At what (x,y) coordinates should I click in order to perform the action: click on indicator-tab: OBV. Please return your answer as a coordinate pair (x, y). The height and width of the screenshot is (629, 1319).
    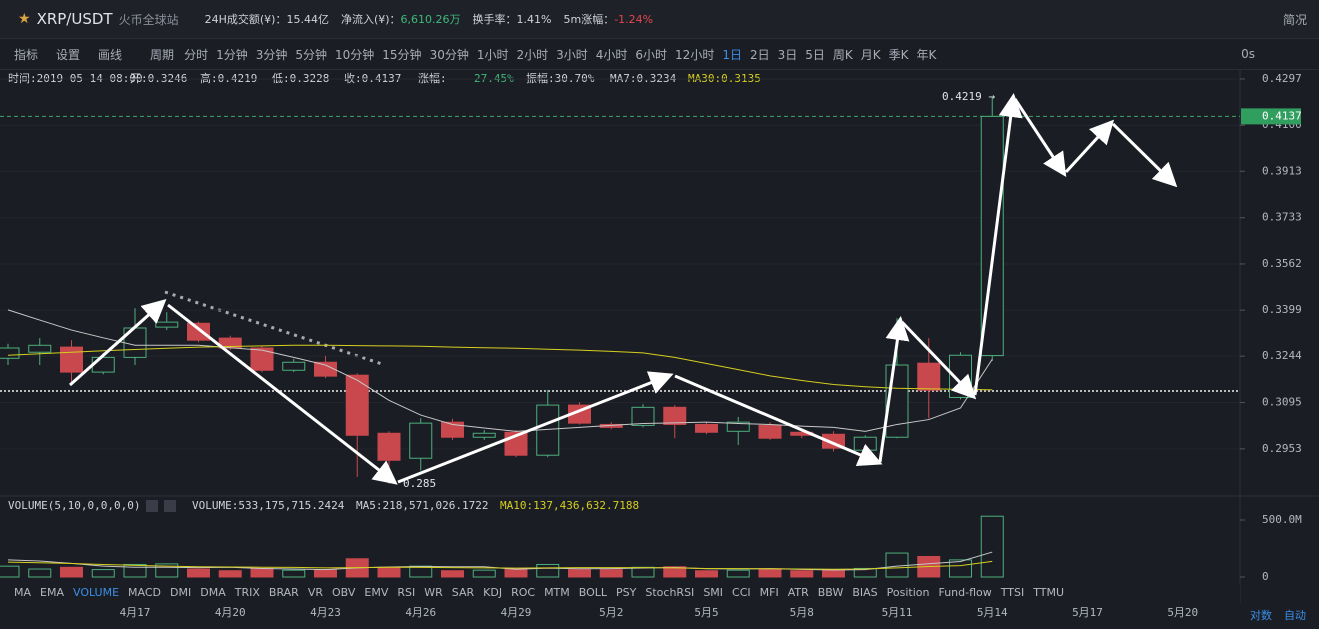
    Looking at the image, I should click on (344, 592).